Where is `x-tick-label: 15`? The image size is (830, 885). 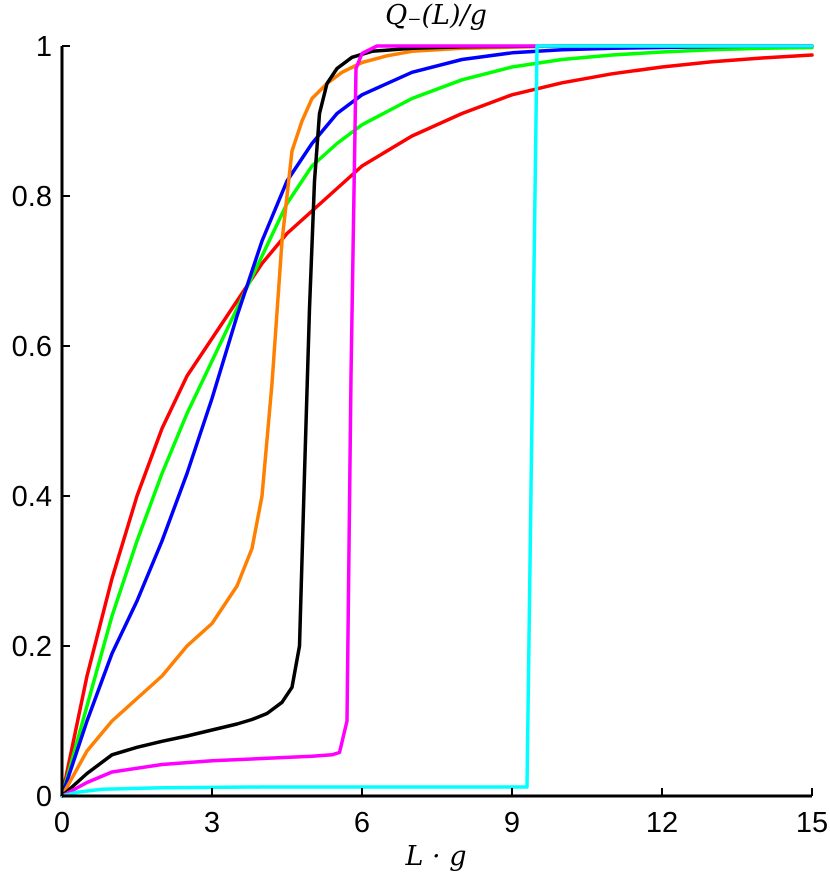 x-tick-label: 15 is located at coordinates (812, 823).